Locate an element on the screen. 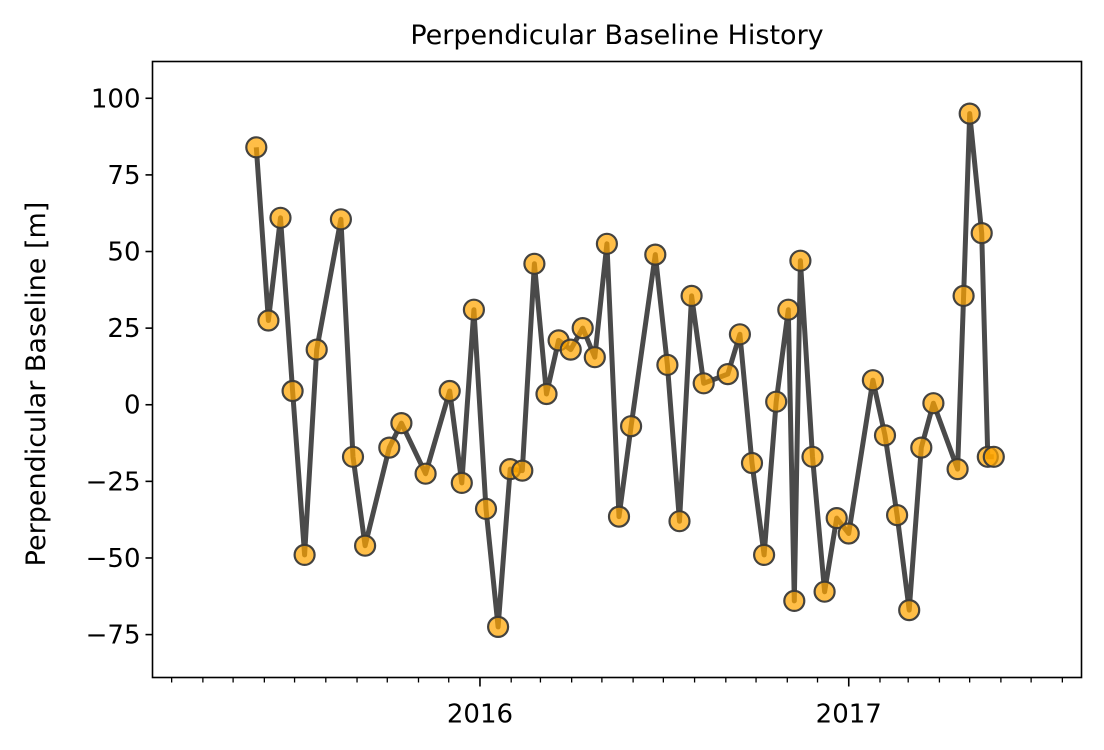 This screenshot has height=750, width=1104. y-tick-label: −75 is located at coordinates (113, 636).